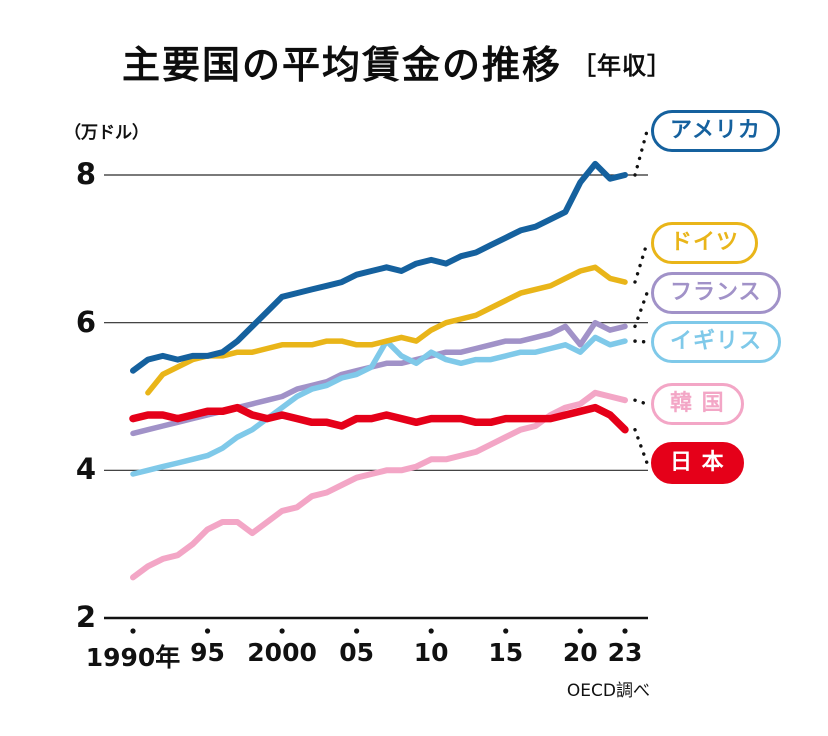 The image size is (828, 736). I want to click on leader-line-germany, so click(641, 262).